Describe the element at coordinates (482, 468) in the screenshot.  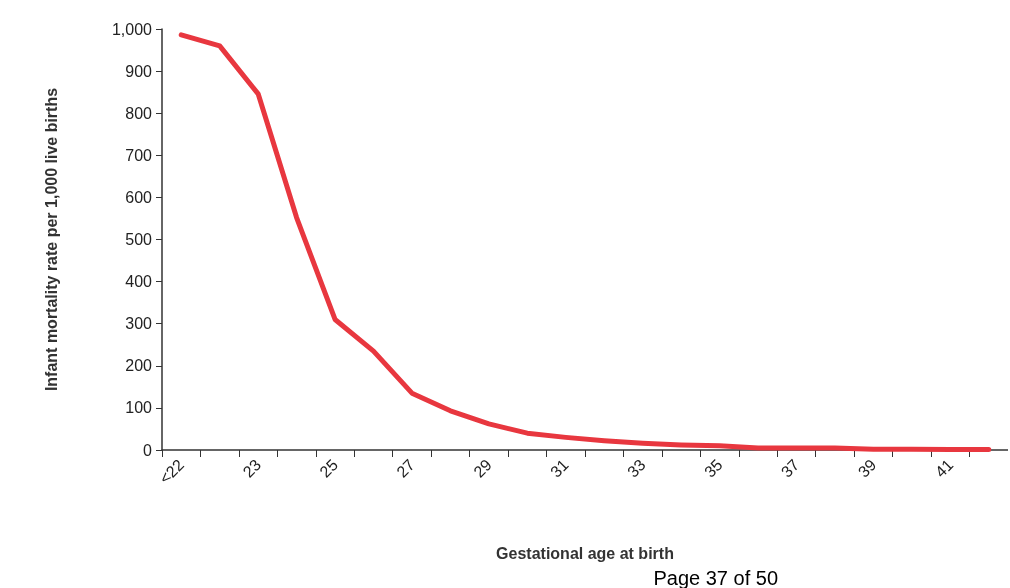
I see `x-tick-label: 29` at that location.